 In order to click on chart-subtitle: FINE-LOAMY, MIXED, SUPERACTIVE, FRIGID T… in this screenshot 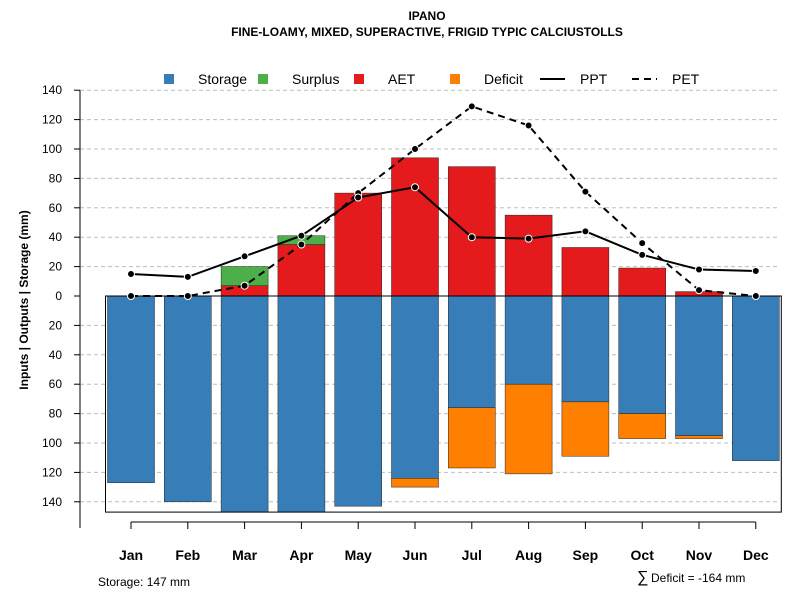, I will do `click(427, 32)`.